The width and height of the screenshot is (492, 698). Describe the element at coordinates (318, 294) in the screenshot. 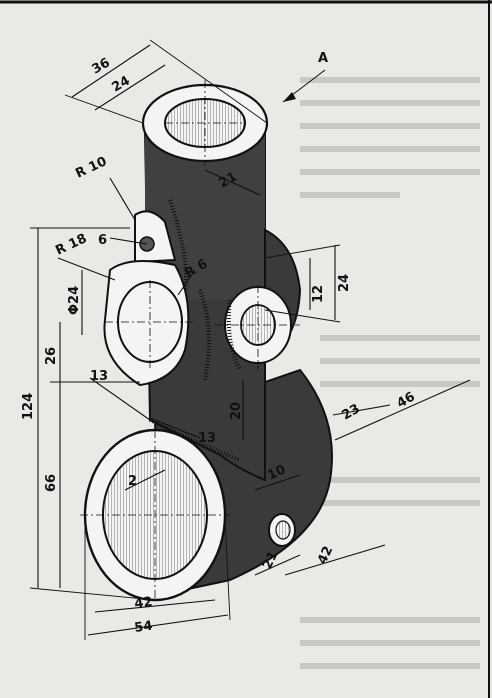

I see `dim-boss-height: 12` at that location.